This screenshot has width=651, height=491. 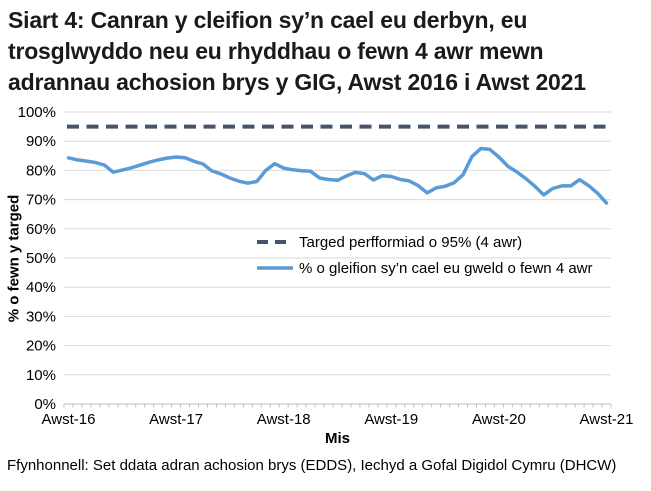 What do you see at coordinates (41, 200) in the screenshot?
I see `y-tick-label: 70%` at bounding box center [41, 200].